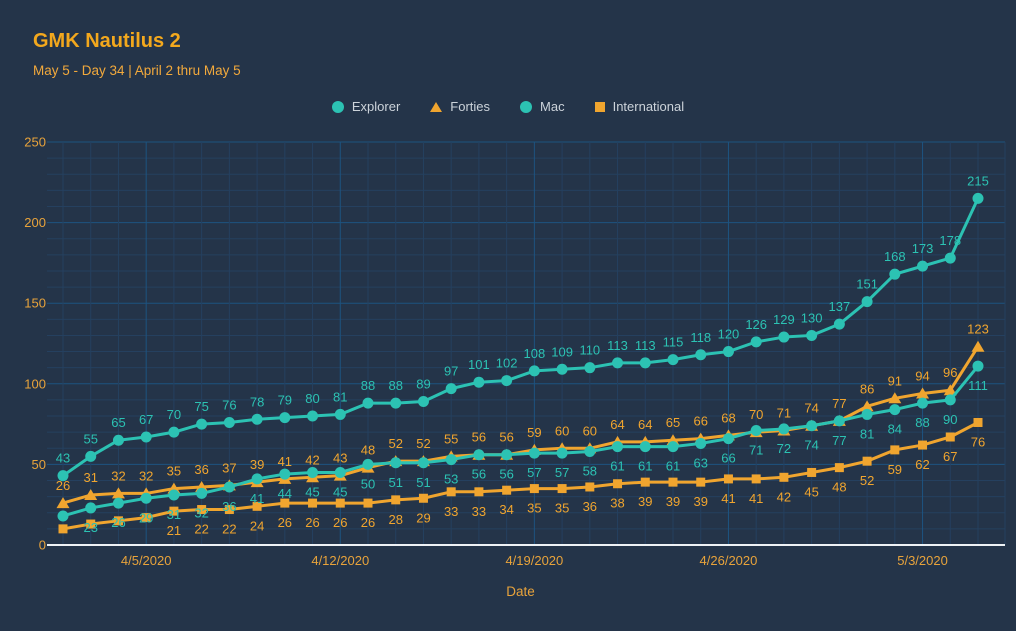  I want to click on mac-point-label: 90, so click(950, 419).